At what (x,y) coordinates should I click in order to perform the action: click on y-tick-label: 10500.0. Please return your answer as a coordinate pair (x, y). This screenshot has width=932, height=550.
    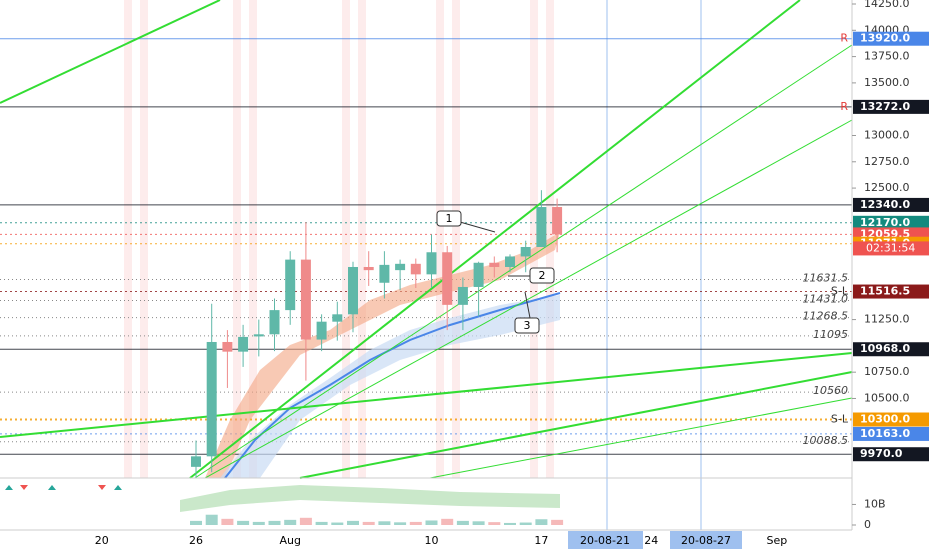
    Looking at the image, I should click on (887, 397).